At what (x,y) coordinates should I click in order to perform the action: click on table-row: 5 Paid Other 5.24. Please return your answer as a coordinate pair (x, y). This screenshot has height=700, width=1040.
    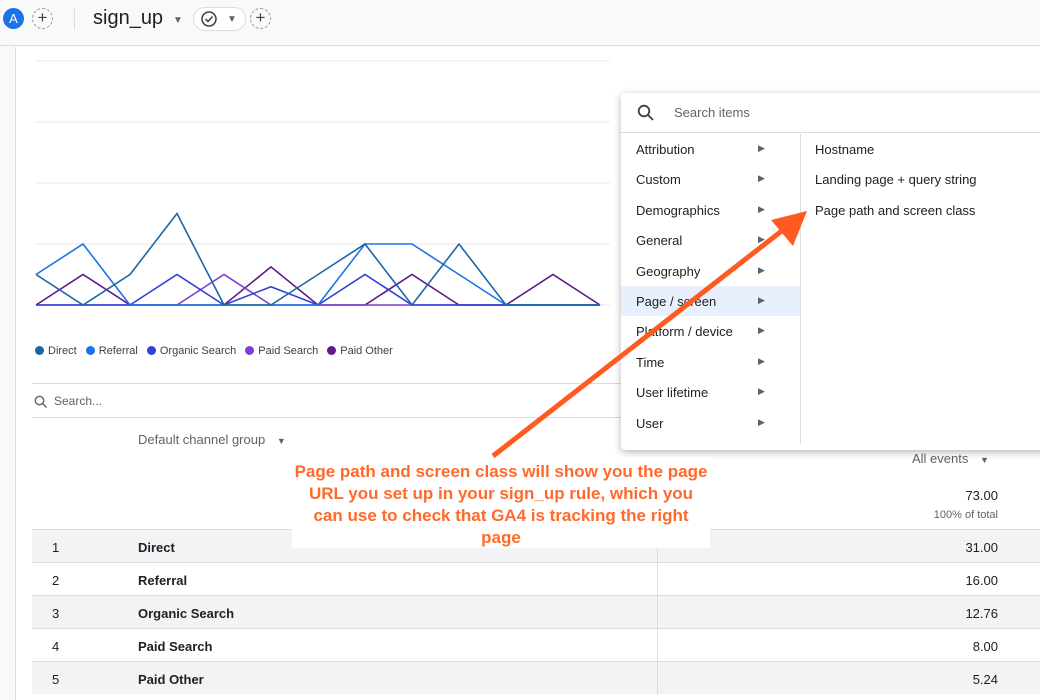
    Looking at the image, I should click on (536, 678).